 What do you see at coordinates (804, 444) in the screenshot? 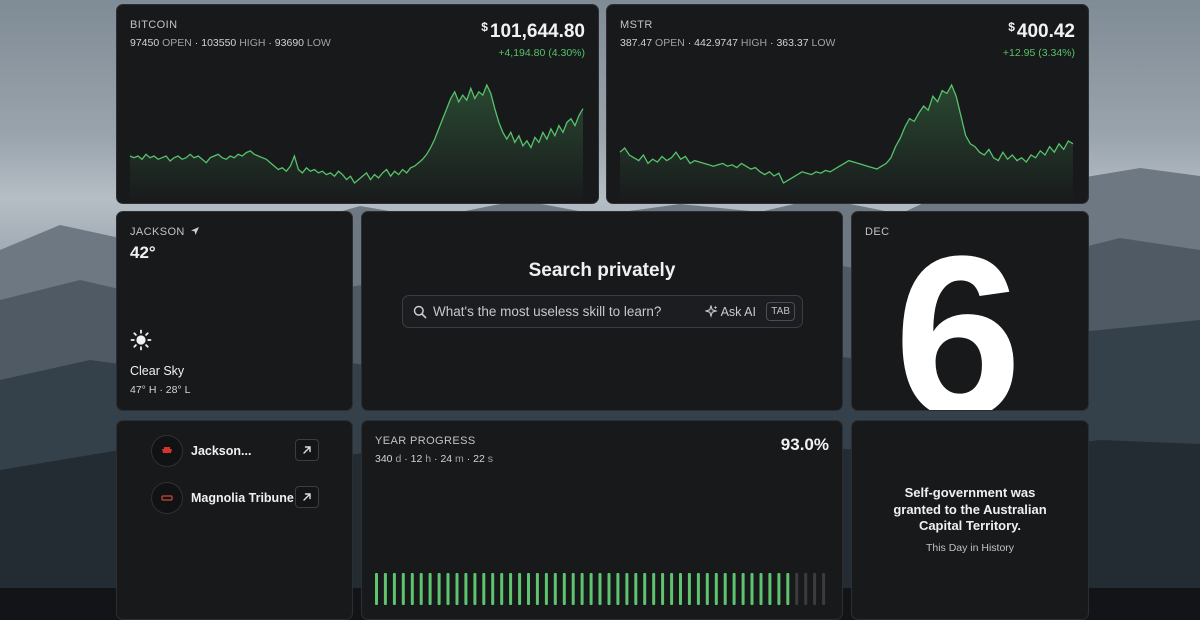
I see `year-progress-percent: 93.0%` at bounding box center [804, 444].